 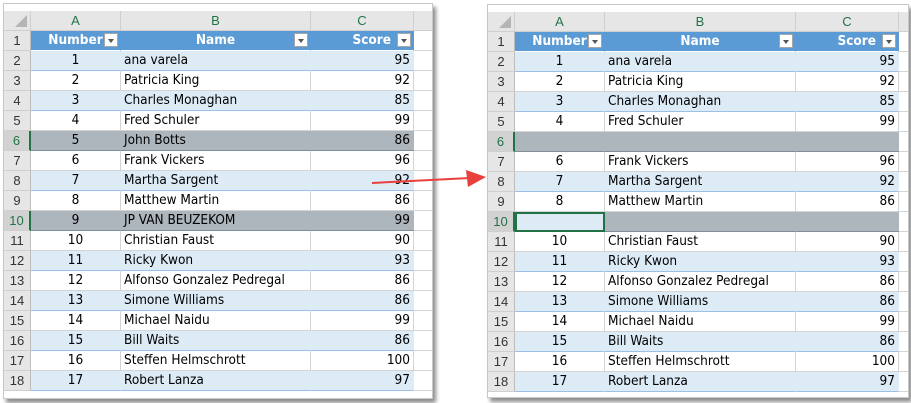 What do you see at coordinates (17, 41) in the screenshot?
I see `row-header-1: 1` at bounding box center [17, 41].